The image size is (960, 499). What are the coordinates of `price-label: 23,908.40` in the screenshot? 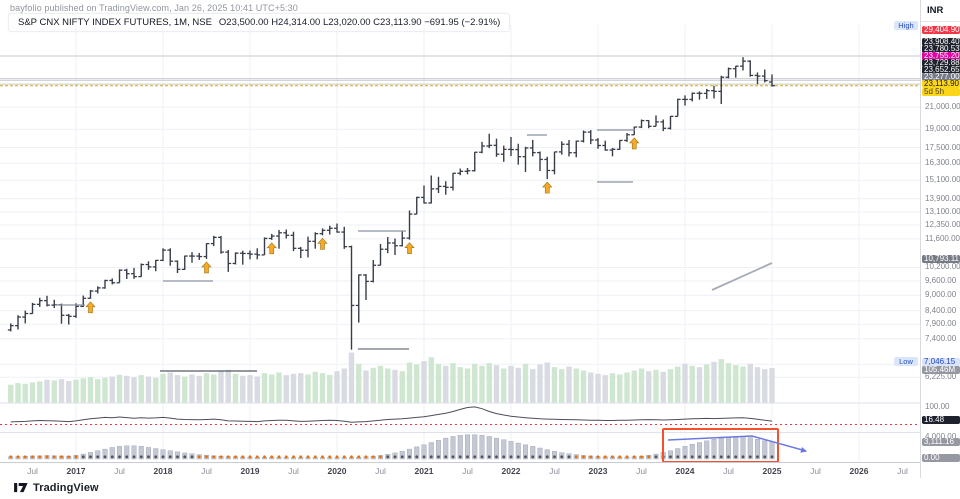 It's located at (941, 41).